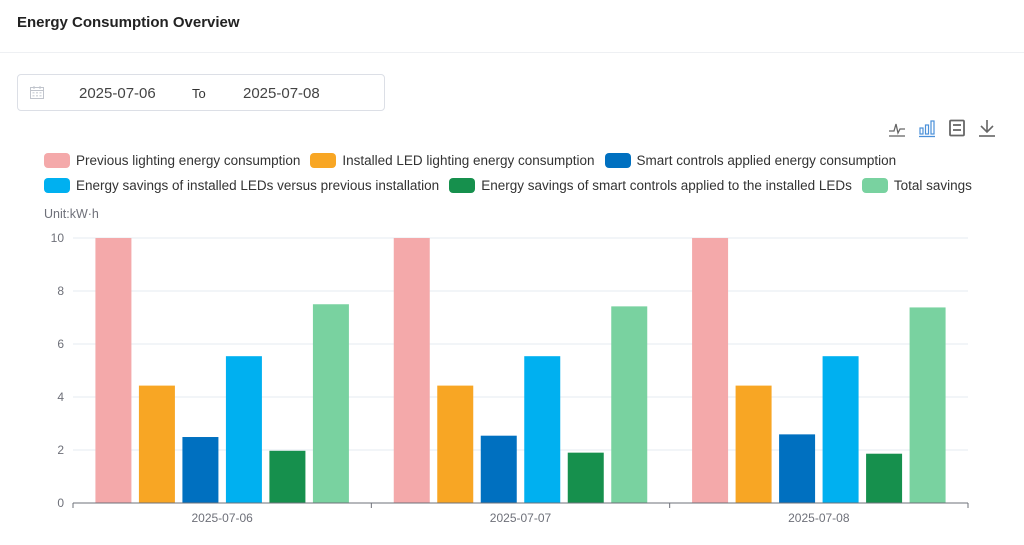  I want to click on y-tick-label: 6, so click(60, 344).